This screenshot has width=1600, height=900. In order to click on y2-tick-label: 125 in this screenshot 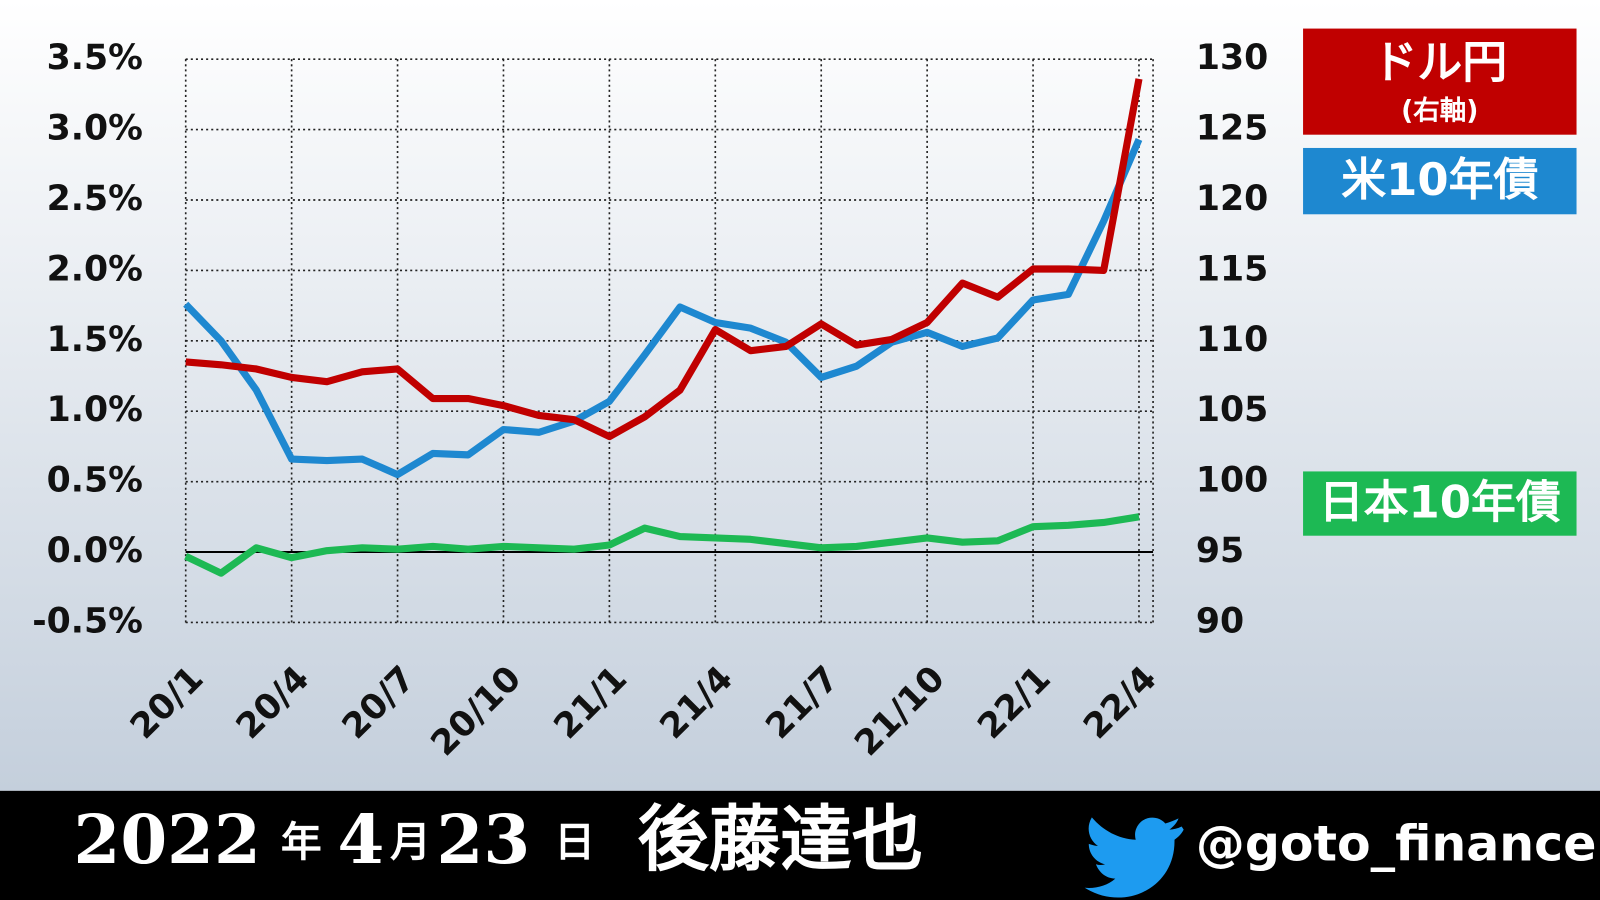, I will do `click(1232, 129)`.